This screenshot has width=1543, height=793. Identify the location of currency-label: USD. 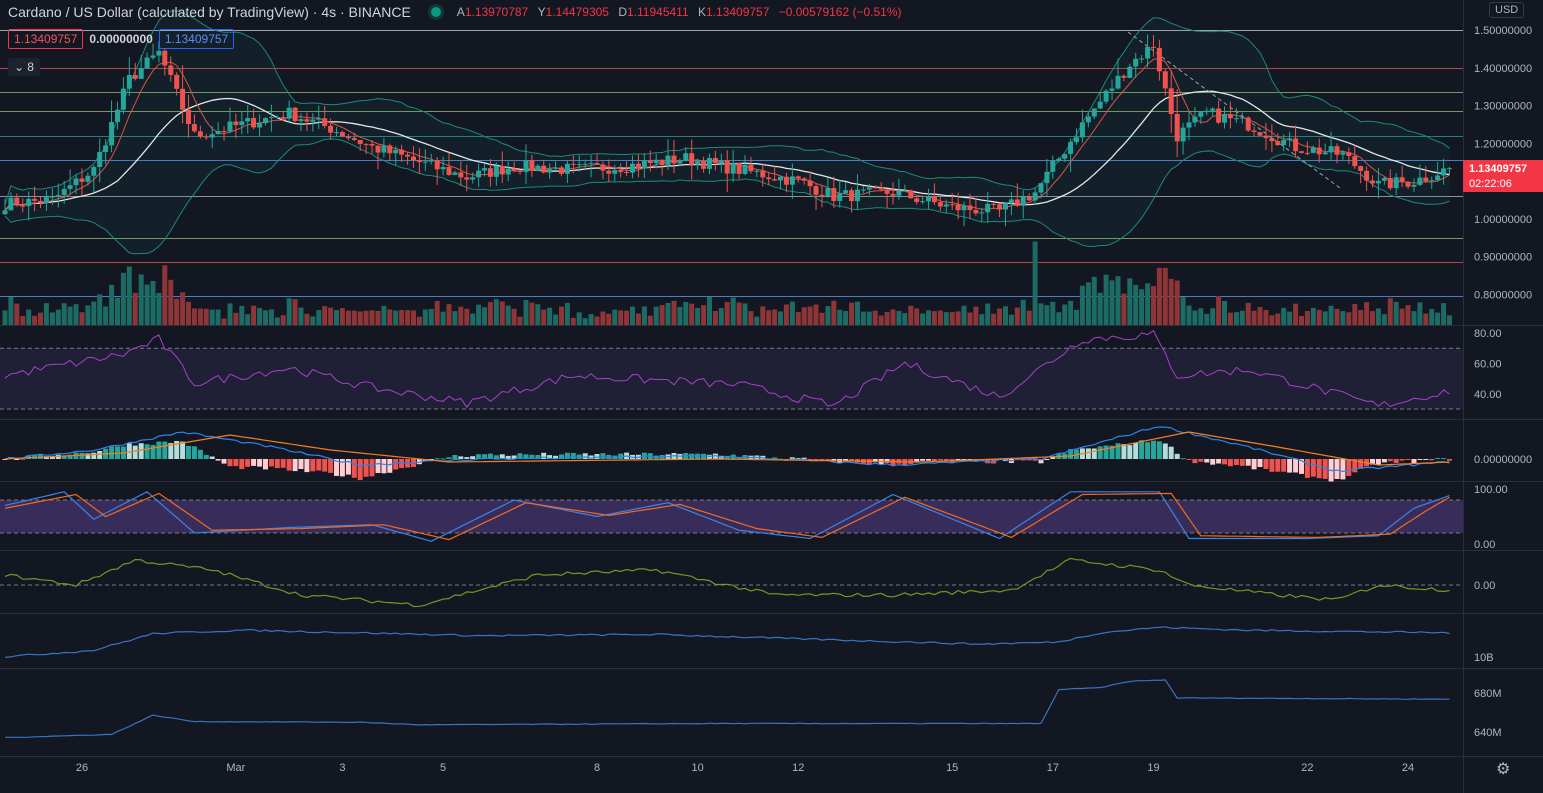
(1507, 10).